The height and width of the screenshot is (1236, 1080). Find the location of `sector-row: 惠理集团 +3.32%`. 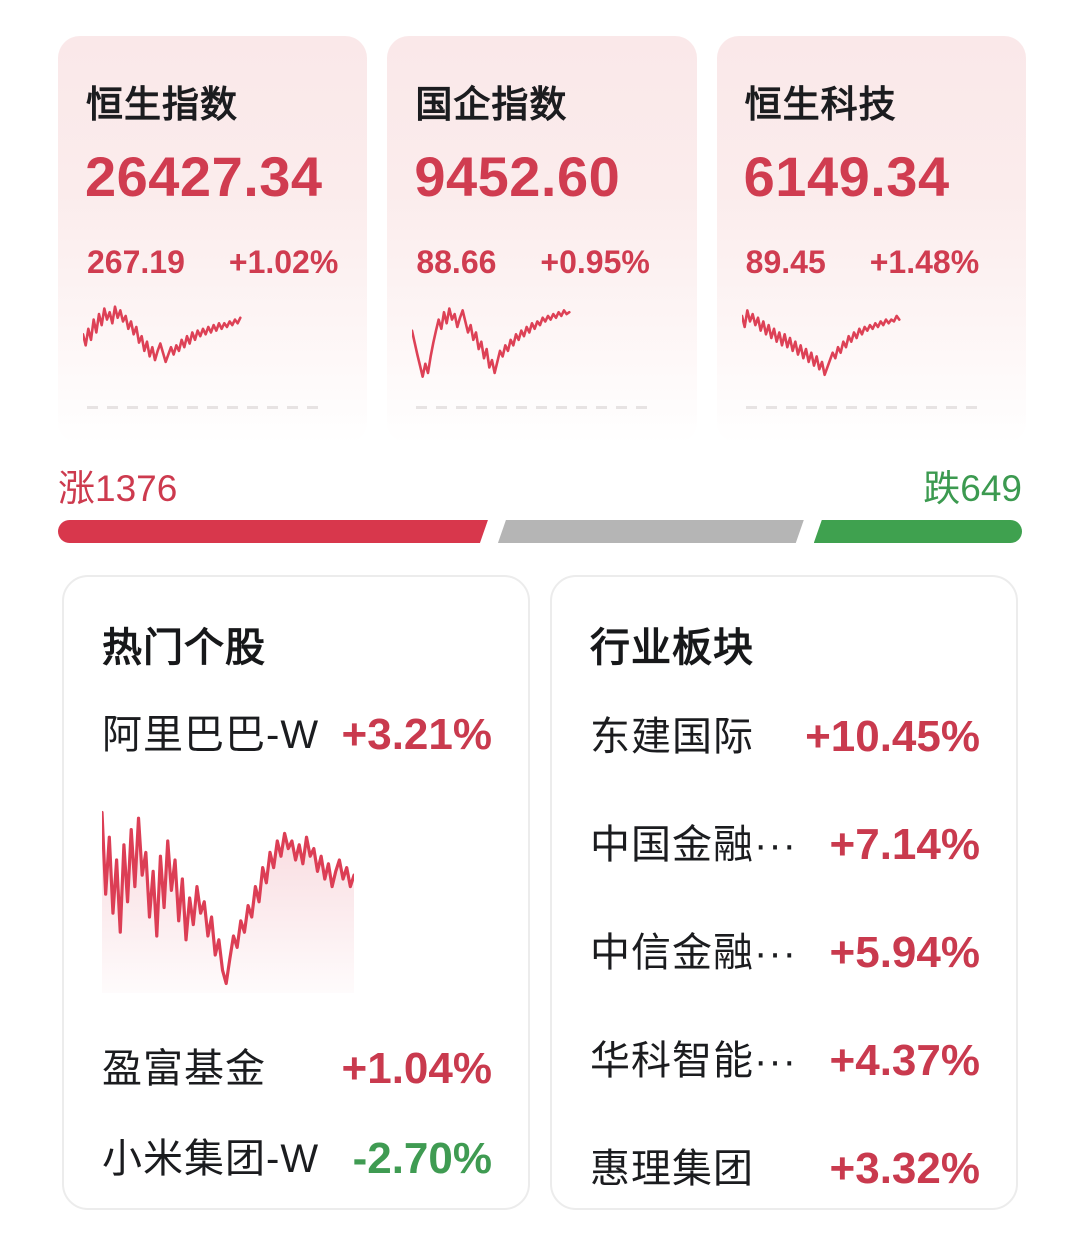

sector-row: 惠理集团 +3.32% is located at coordinates (785, 1169).